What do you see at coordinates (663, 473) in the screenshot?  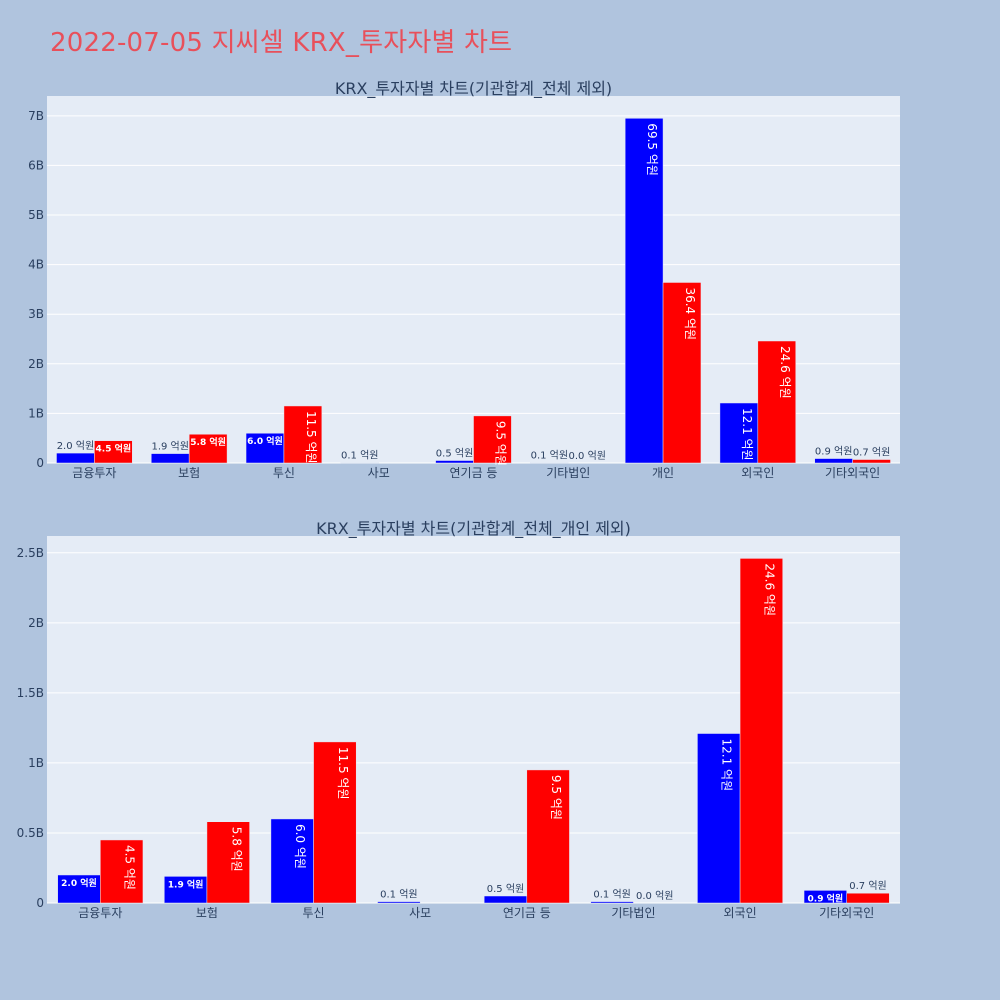 I see `x-tick-label: 개인` at bounding box center [663, 473].